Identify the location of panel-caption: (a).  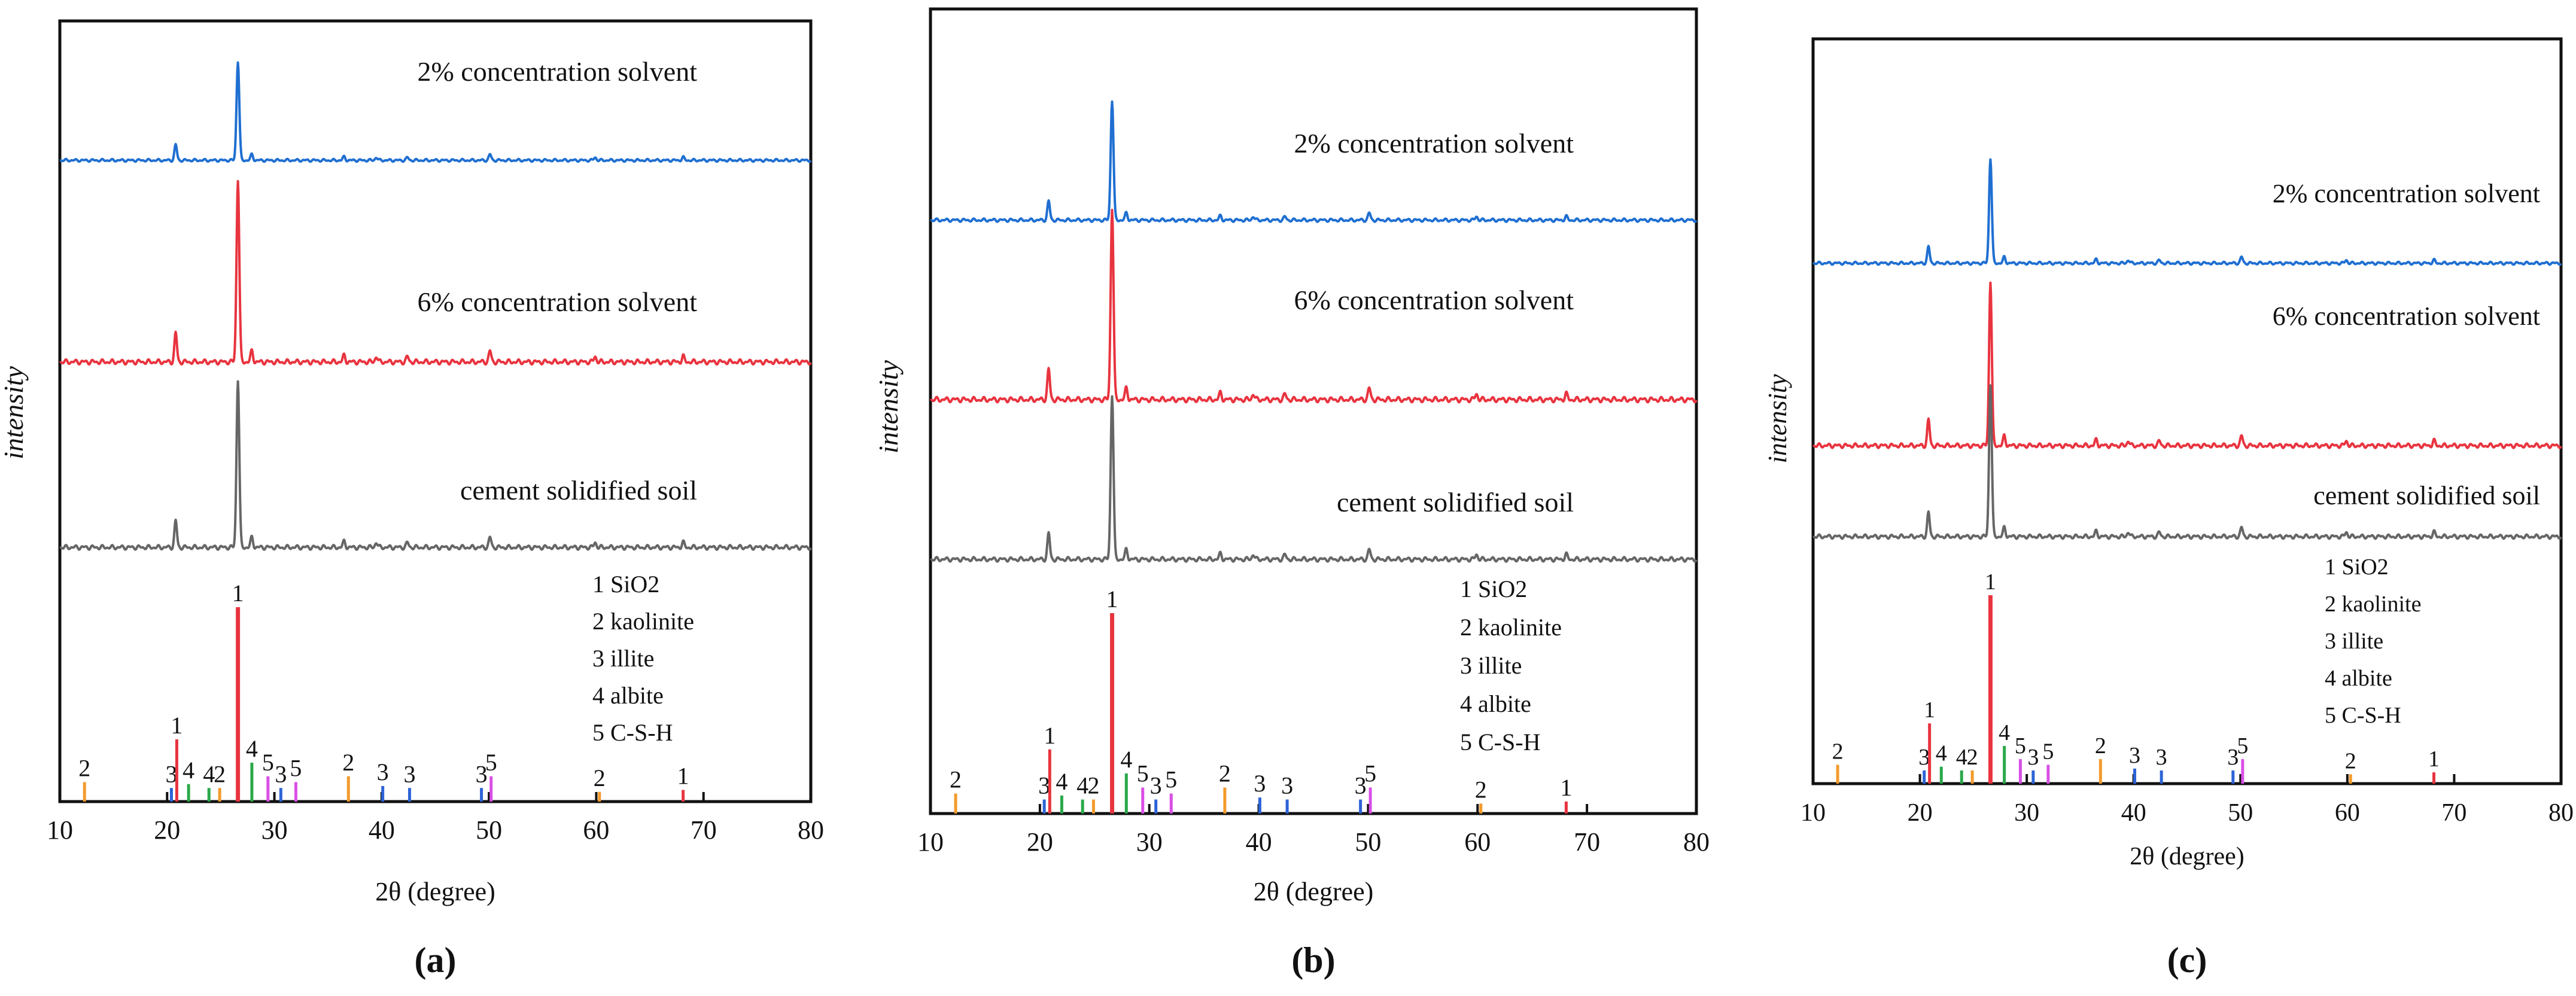
(436, 960).